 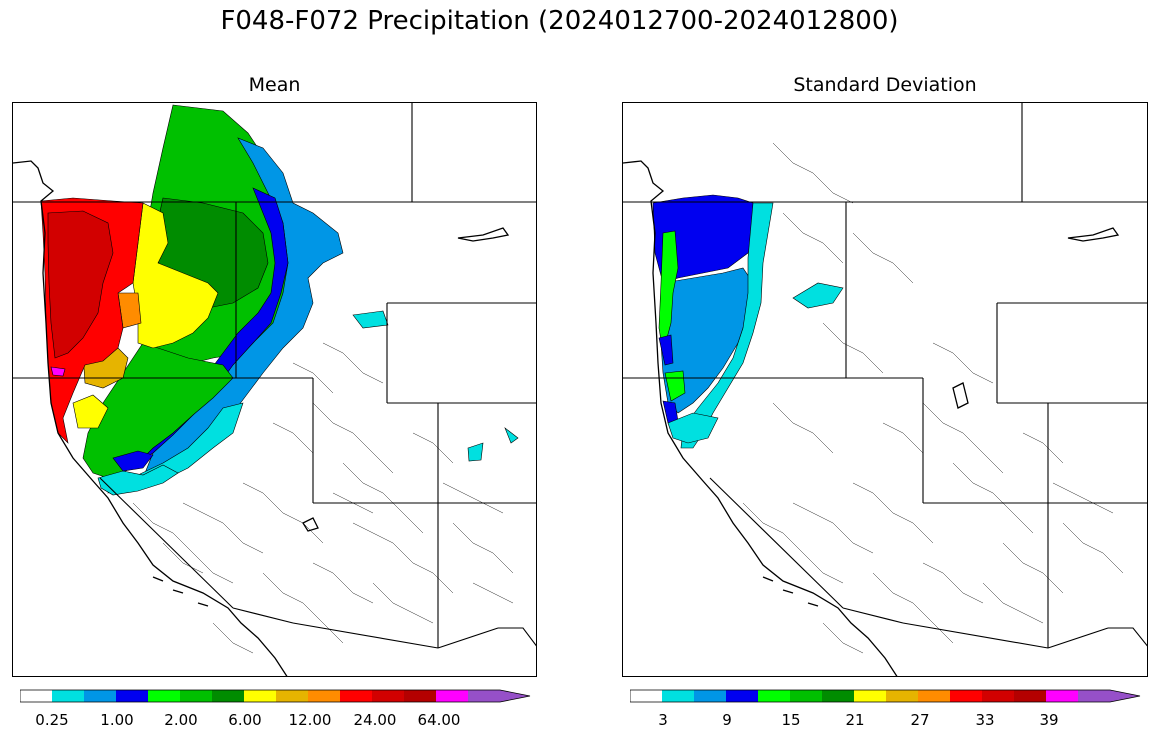 What do you see at coordinates (58, 371) in the screenshot?
I see `region-magenta-spot` at bounding box center [58, 371].